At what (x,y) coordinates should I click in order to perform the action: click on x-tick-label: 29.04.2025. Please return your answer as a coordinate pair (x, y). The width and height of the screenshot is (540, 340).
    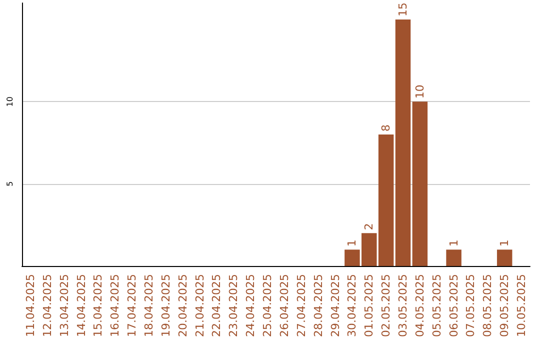
    Looking at the image, I should click on (335, 306).